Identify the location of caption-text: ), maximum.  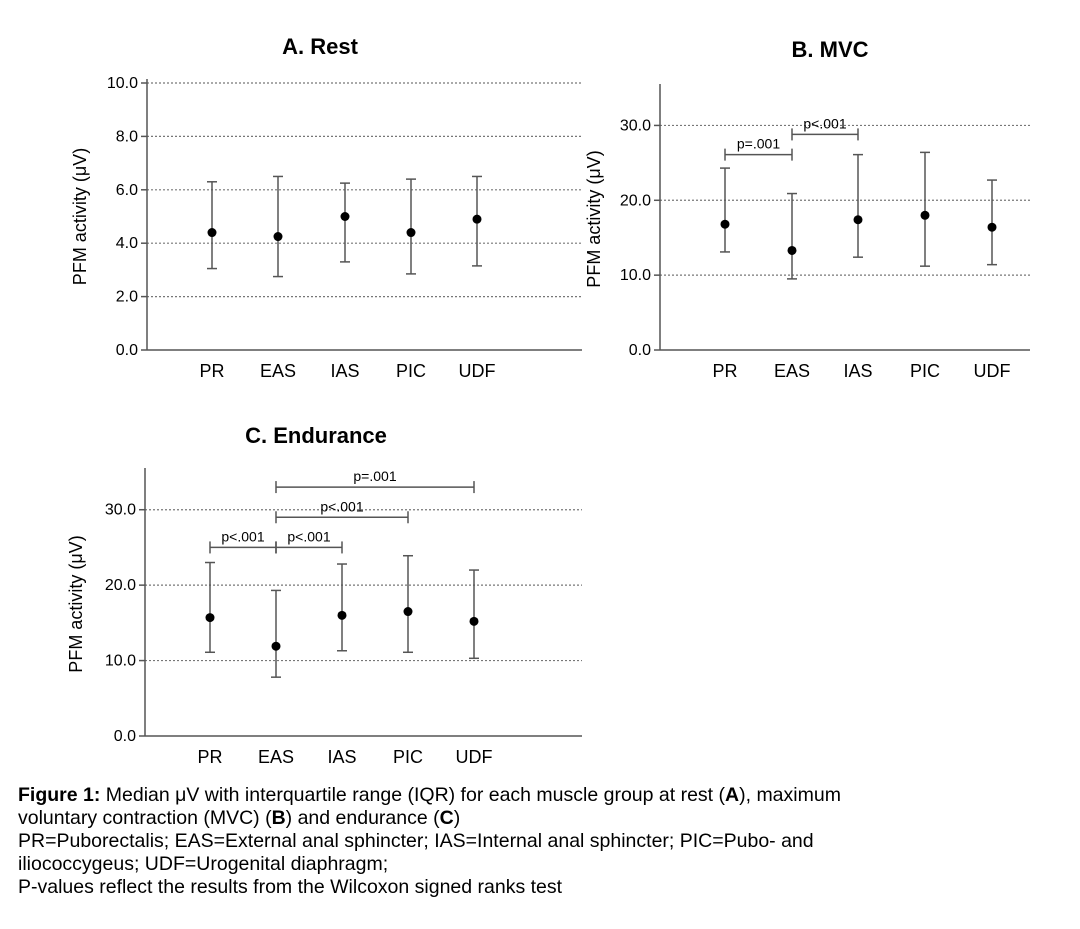
(790, 795).